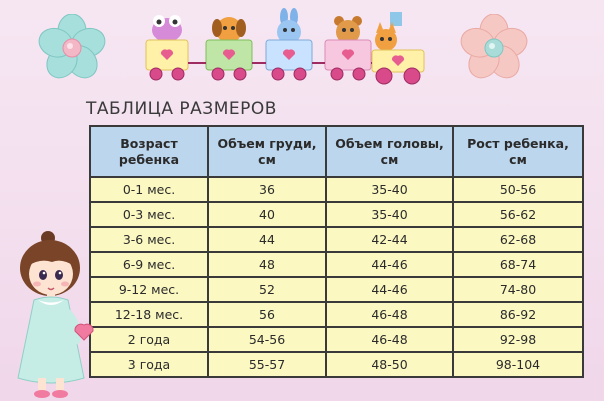 This screenshot has width=604, height=401. What do you see at coordinates (518, 339) in the screenshot?
I see `cell-height: 92-98` at bounding box center [518, 339].